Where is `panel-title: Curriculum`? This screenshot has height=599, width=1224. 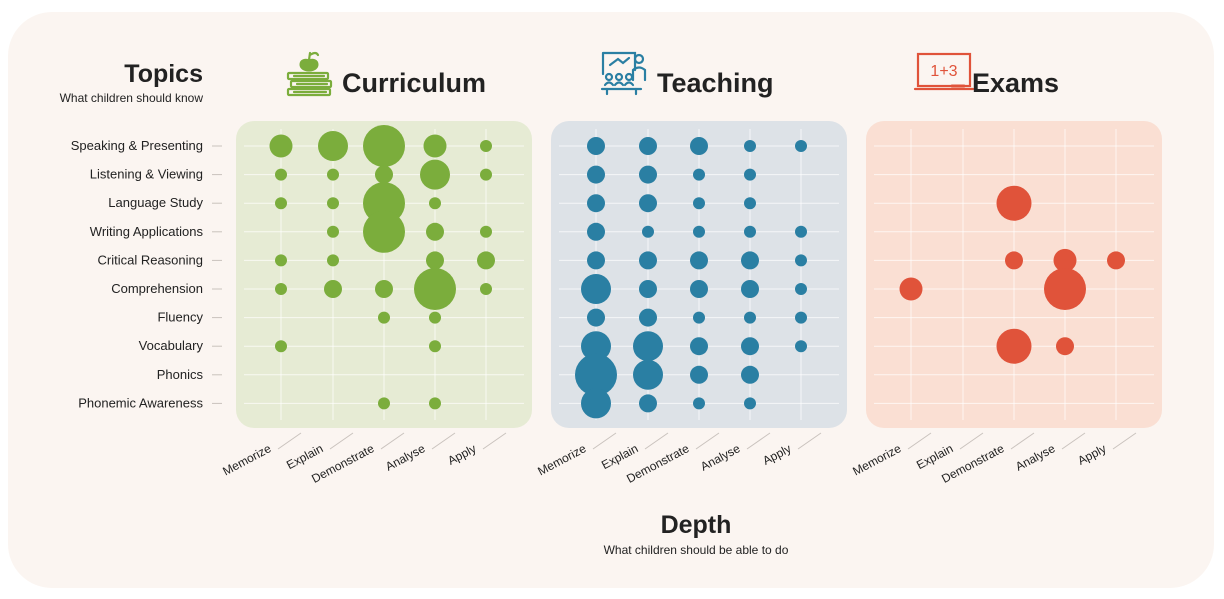
panel-title: Curriculum is located at coordinates (414, 83).